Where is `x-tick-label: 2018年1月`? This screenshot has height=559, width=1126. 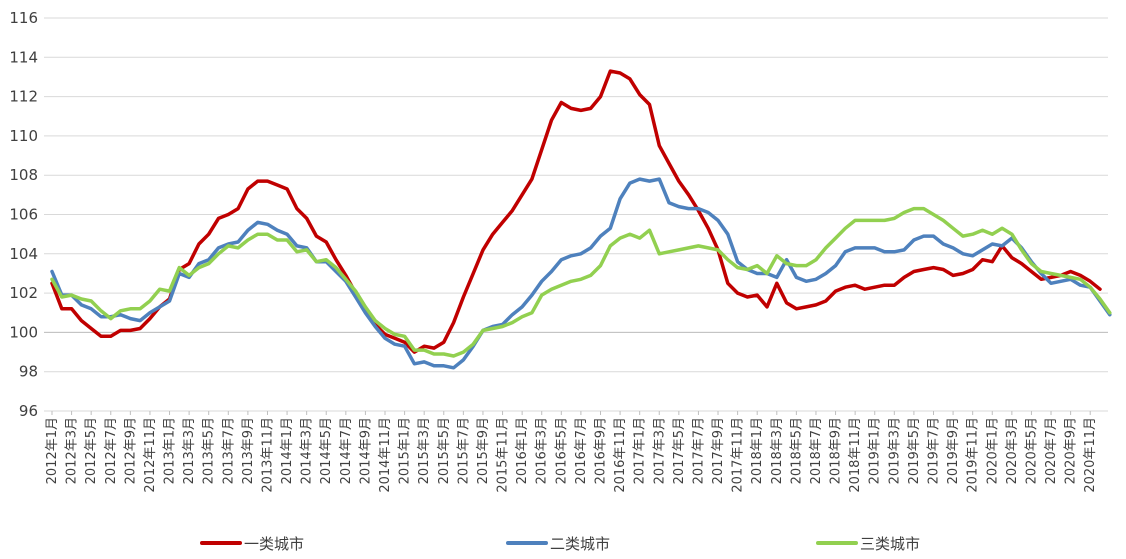
x-tick-label: 2018年1月 is located at coordinates (757, 450).